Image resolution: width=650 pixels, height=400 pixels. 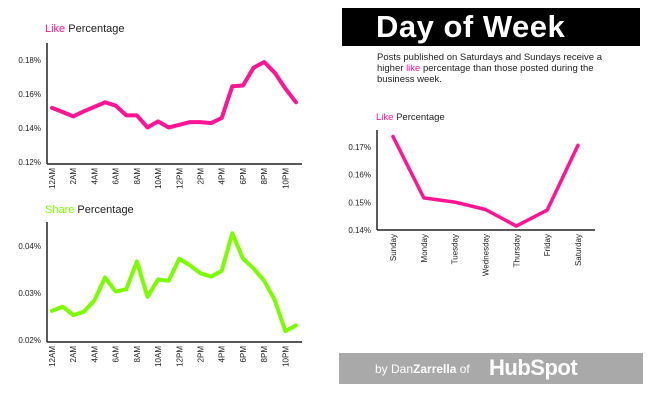 What do you see at coordinates (29, 246) in the screenshot?
I see `y-tick-label: 0.04%` at bounding box center [29, 246].